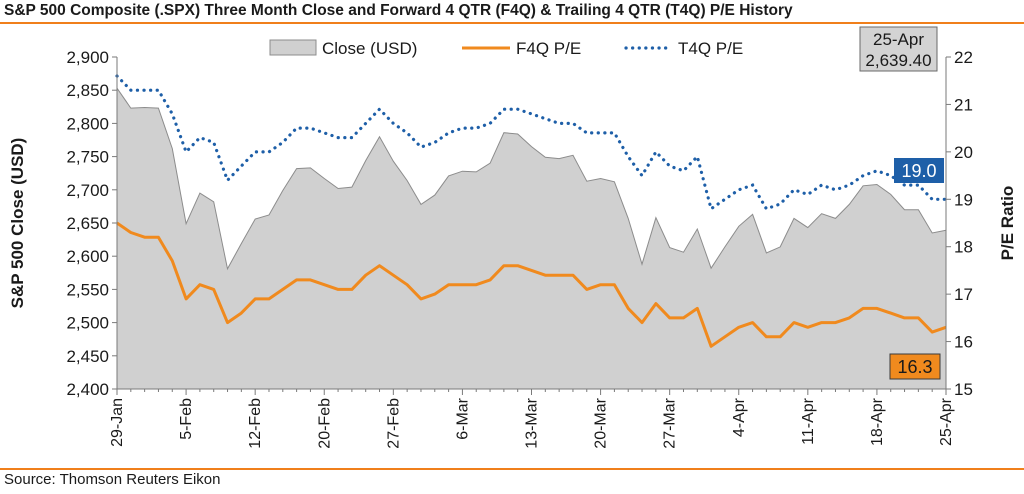 This screenshot has width=1024, height=494. I want to click on left-tick-label: 2,850, so click(87, 90).